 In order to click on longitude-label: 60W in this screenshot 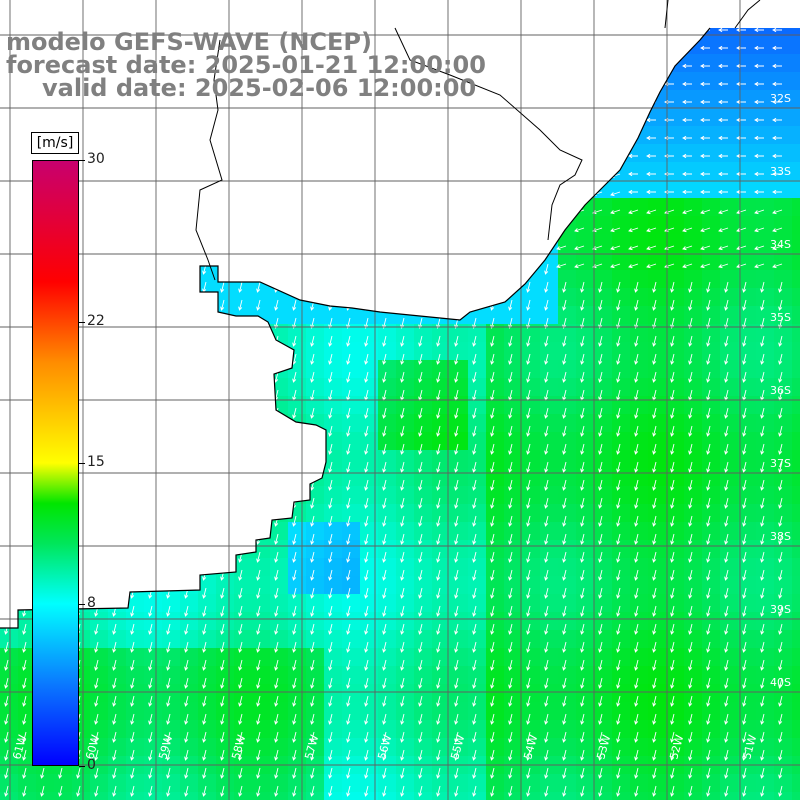, I will do `click(92, 747)`.